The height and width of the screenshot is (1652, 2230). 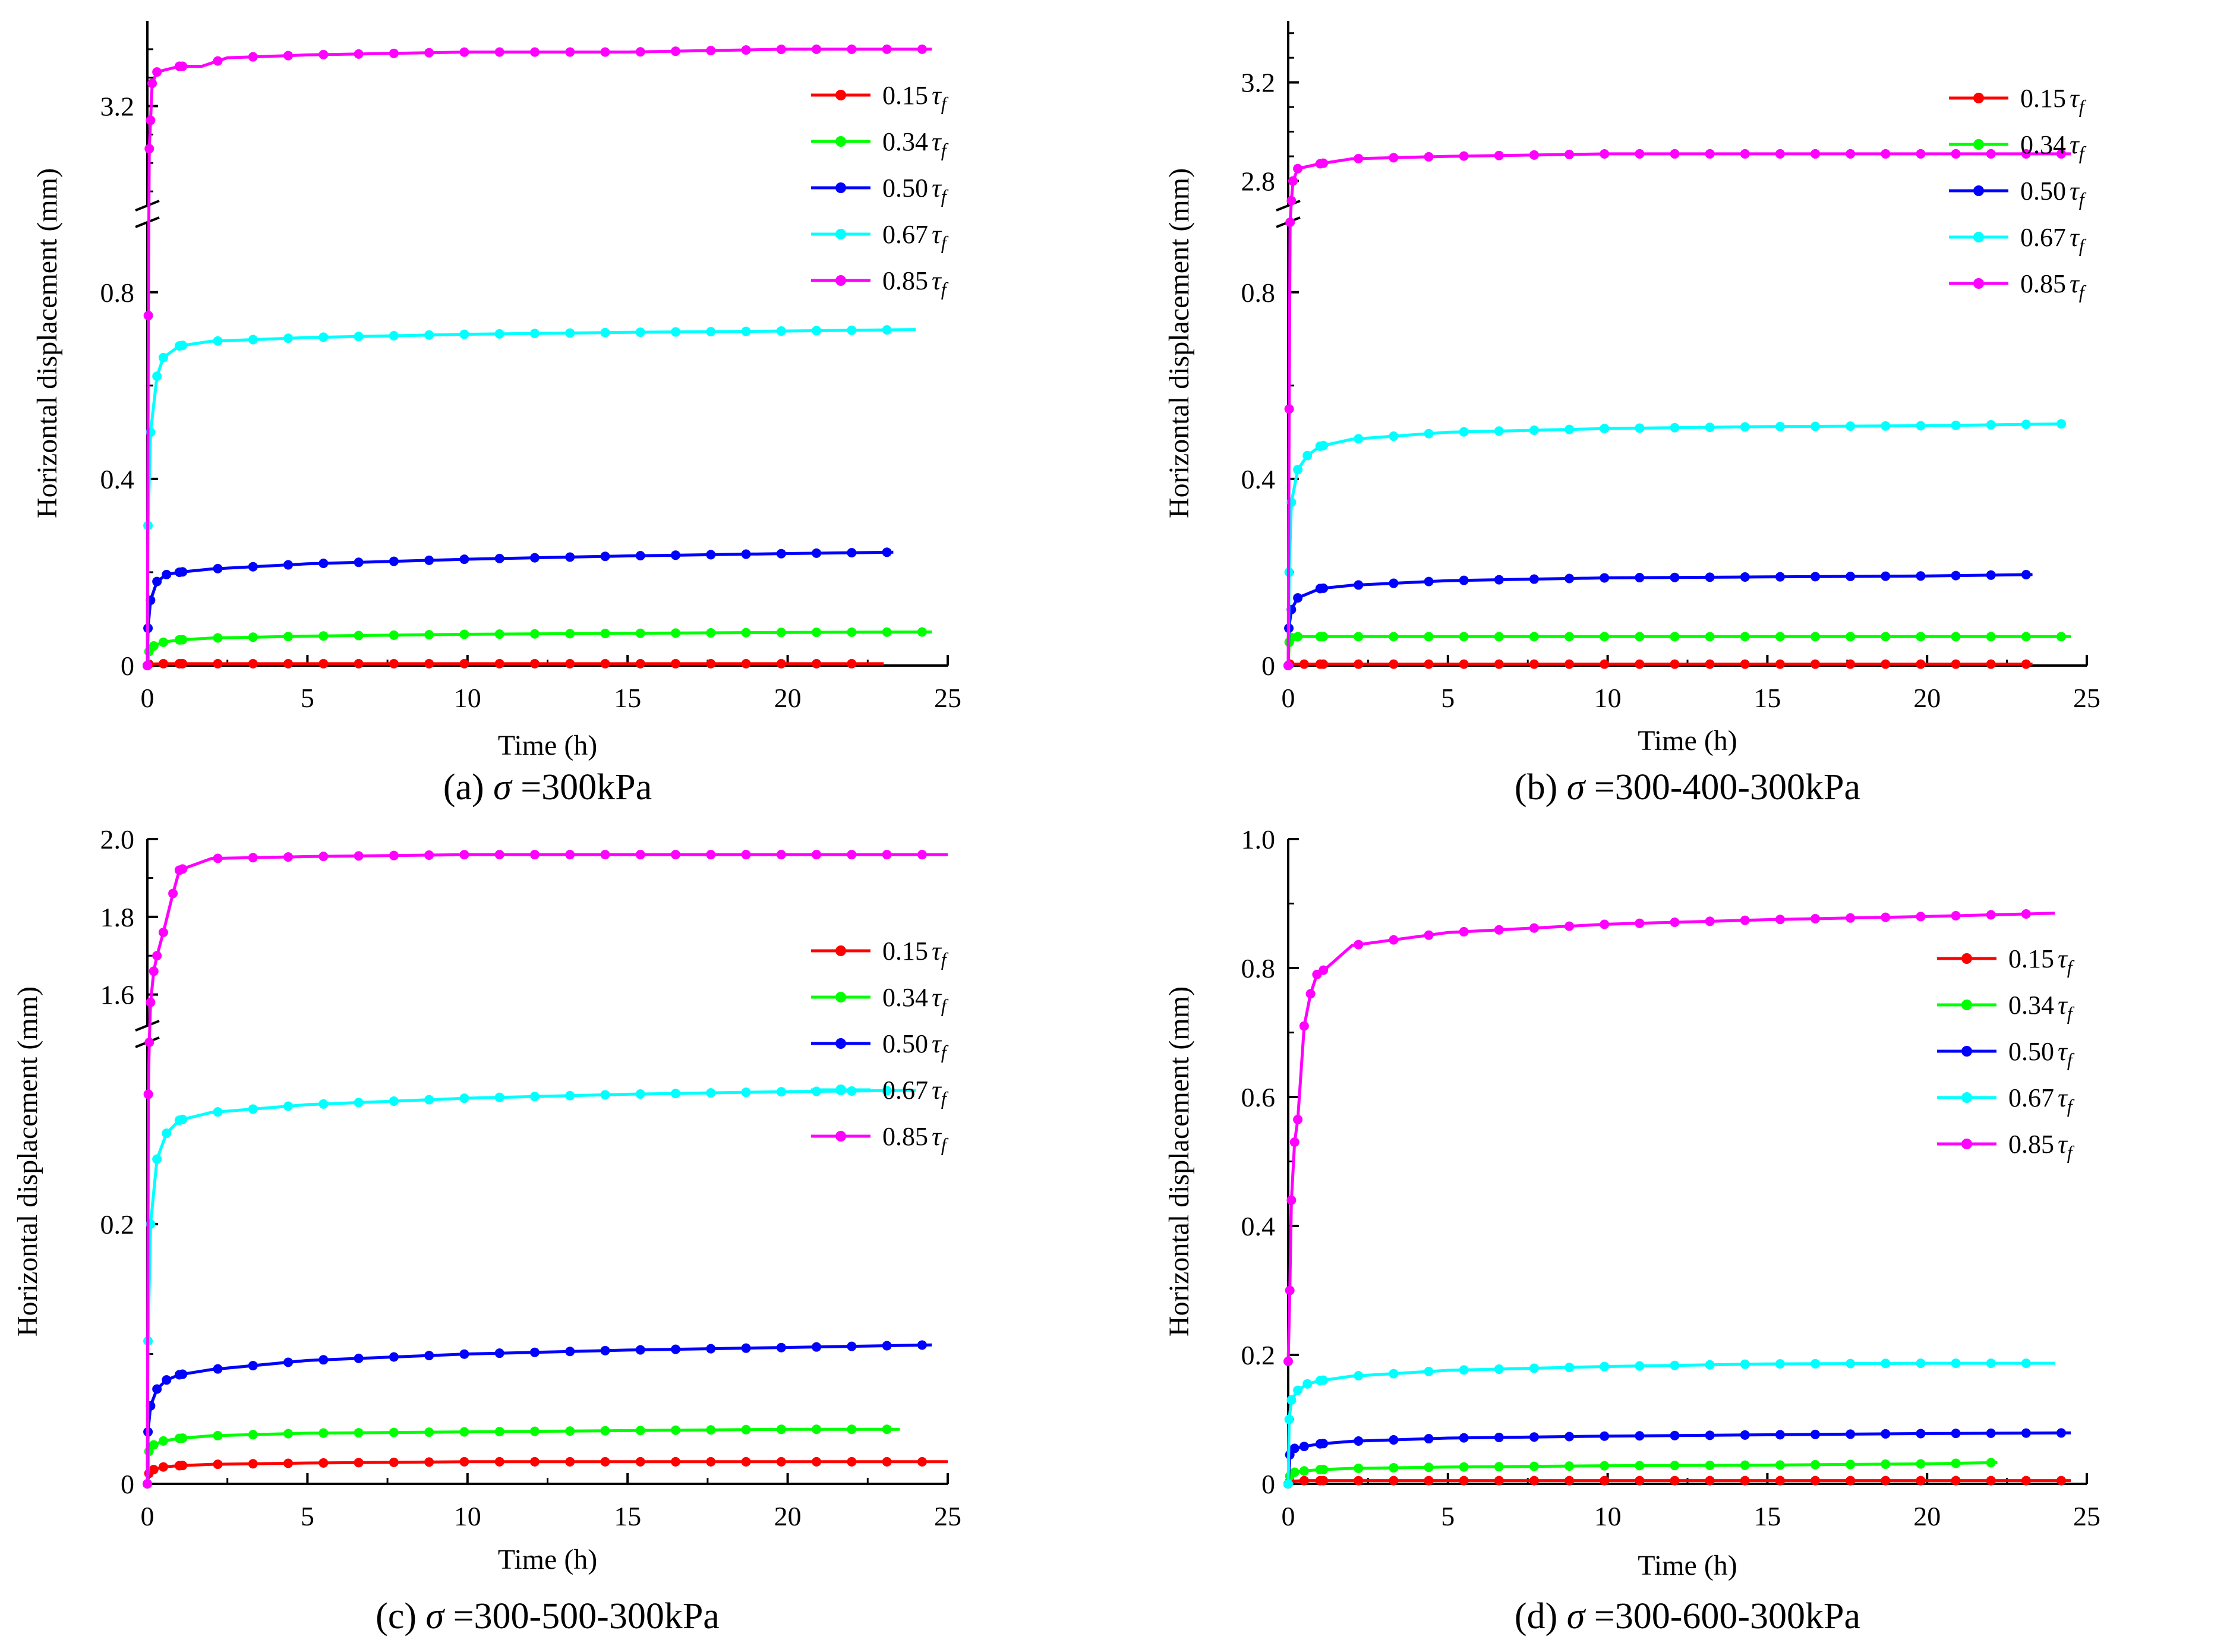 What do you see at coordinates (1722, 787) in the screenshot?
I see `caption-value: =300-400-300kPa` at bounding box center [1722, 787].